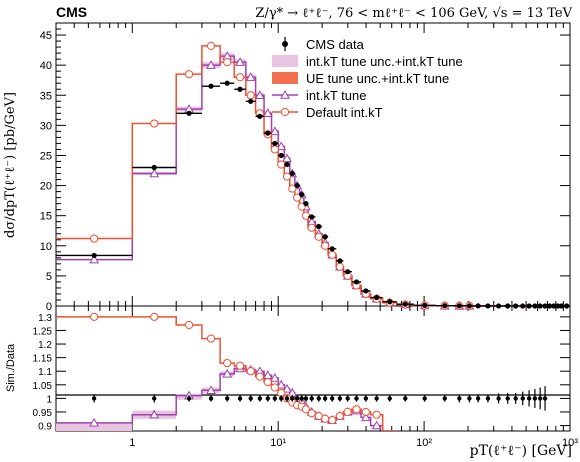  Describe the element at coordinates (377, 78) in the screenshot. I see `legend-entry-label: UE tune unc.+int.kT tune` at that location.